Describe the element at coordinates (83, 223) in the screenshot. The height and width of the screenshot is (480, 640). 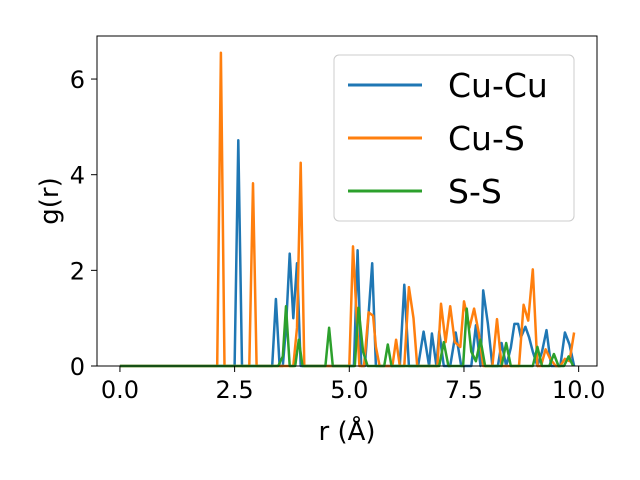
I see `y-axis: 0 2 4 6` at that location.